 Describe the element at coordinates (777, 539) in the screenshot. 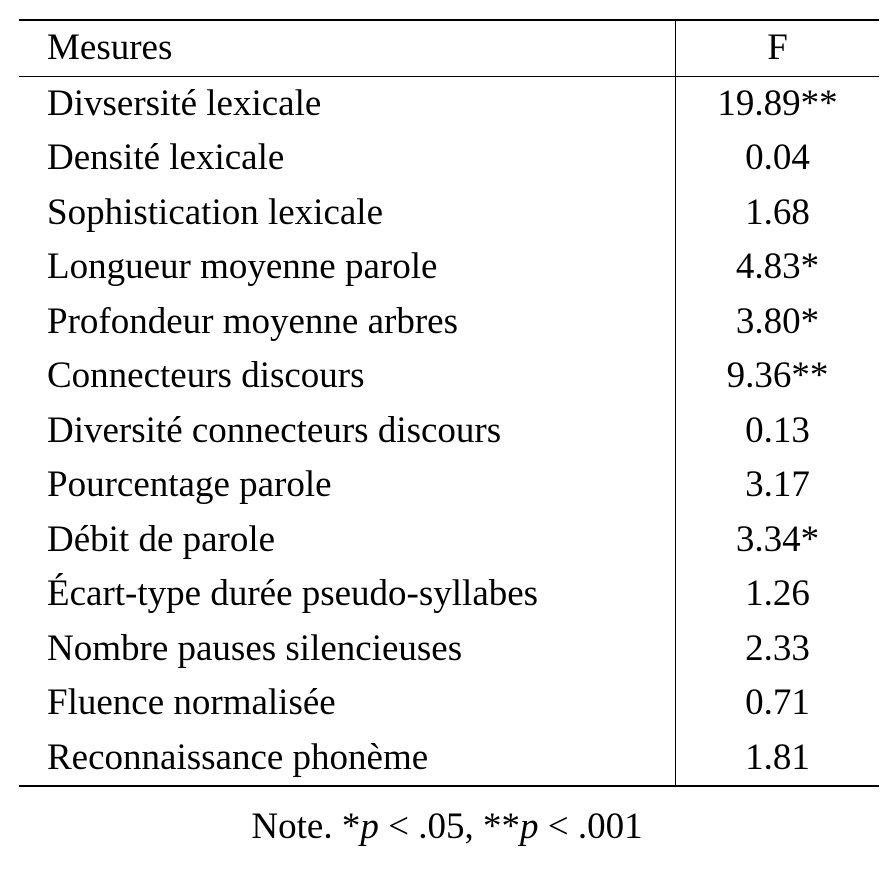

I see `f-value-cell: 3.34*` at that location.